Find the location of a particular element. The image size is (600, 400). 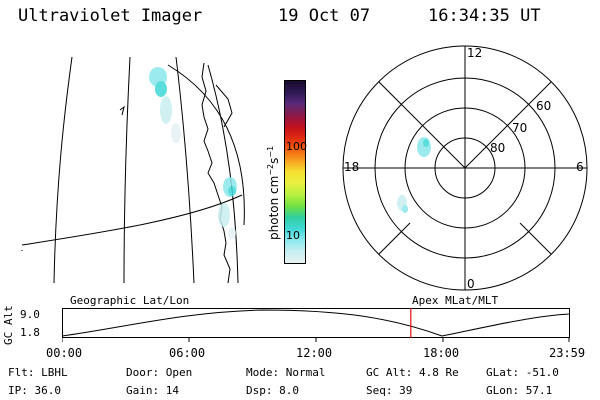

timeline-right-label: Apex MLat/MLT is located at coordinates (455, 300).